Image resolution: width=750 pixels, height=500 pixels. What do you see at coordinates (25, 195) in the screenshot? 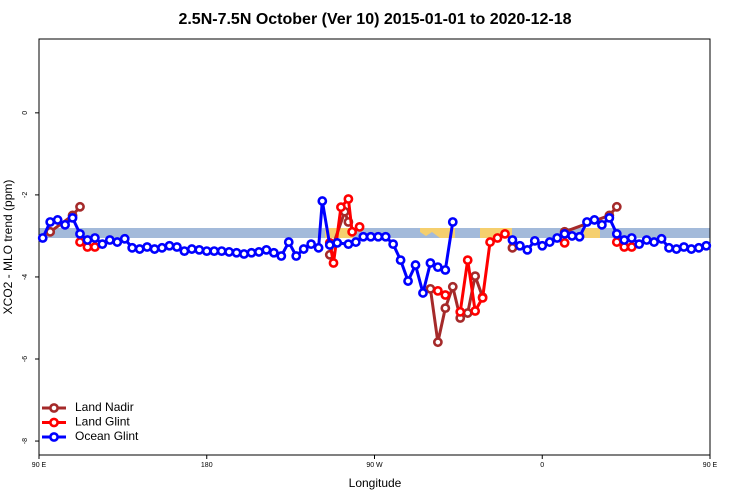
I see `y-tick-label: -2` at bounding box center [25, 195].